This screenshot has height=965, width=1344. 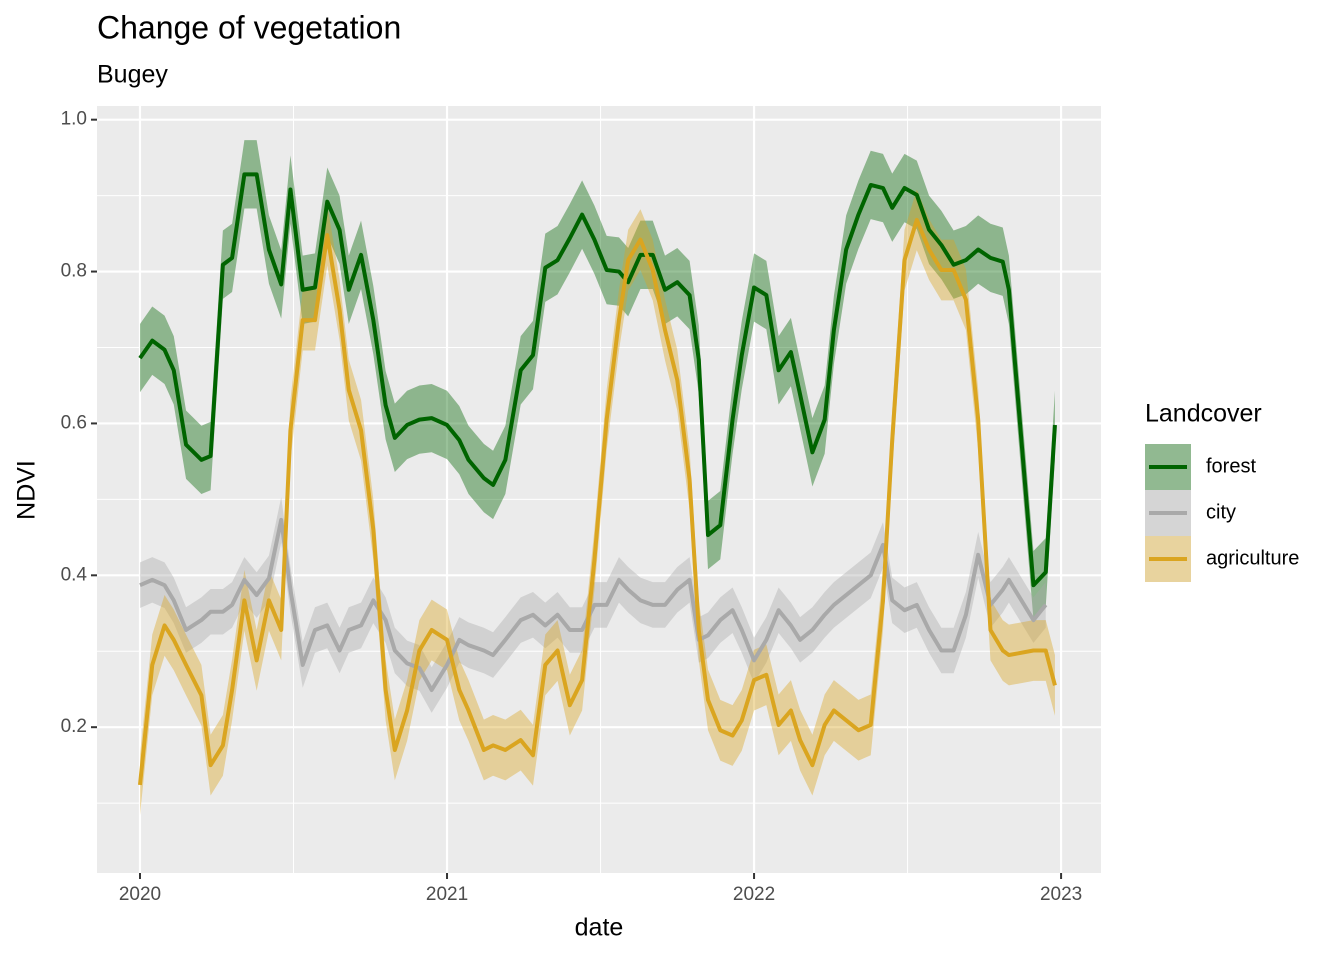 I want to click on chart-title: Change of vegetation, so click(x=249, y=27).